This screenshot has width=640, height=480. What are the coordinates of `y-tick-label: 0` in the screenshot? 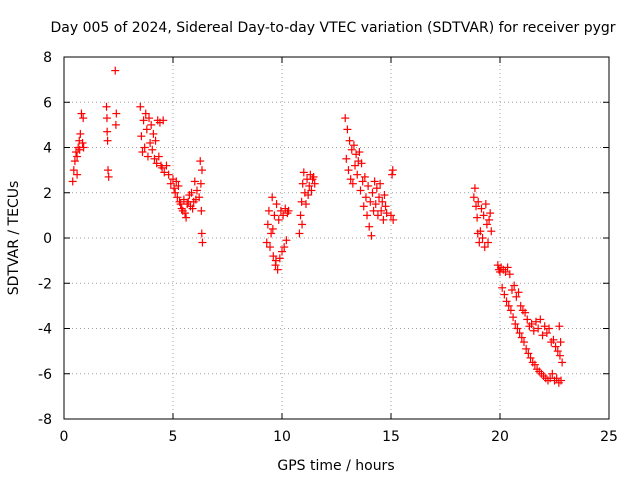 It's located at (47, 239).